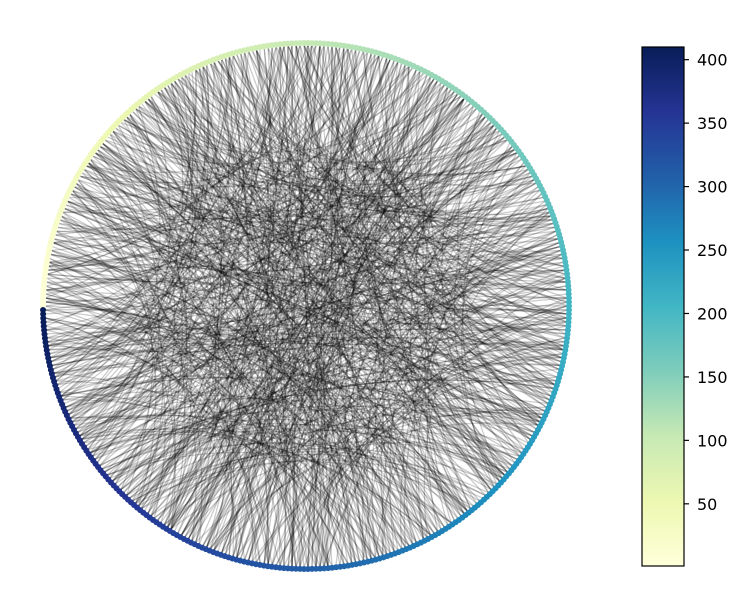 Image resolution: width=750 pixels, height=611 pixels. Describe the element at coordinates (706, 282) in the screenshot. I see `colorbar-ticks: 50 100 150 200 250 300 350 400` at that location.